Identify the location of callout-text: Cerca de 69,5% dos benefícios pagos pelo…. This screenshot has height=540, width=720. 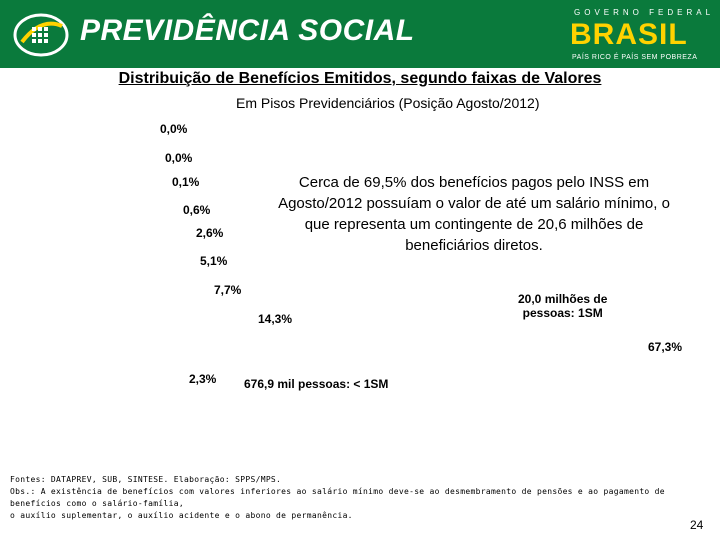
(474, 214).